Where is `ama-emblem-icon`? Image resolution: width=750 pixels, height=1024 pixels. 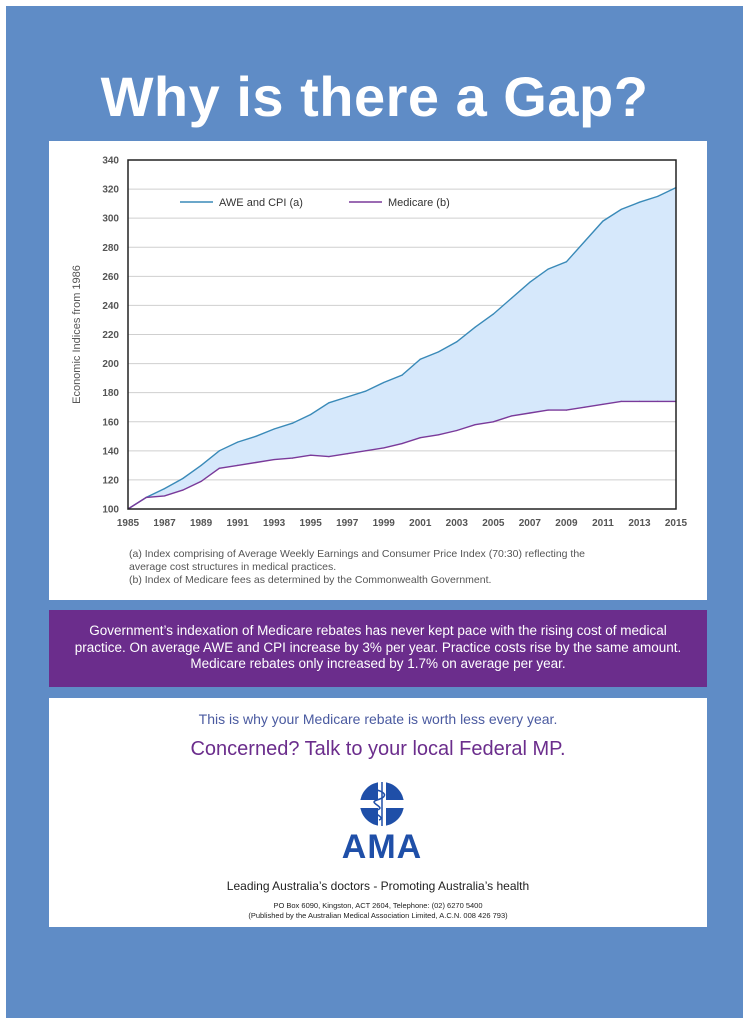
ama-emblem-icon is located at coordinates (382, 804).